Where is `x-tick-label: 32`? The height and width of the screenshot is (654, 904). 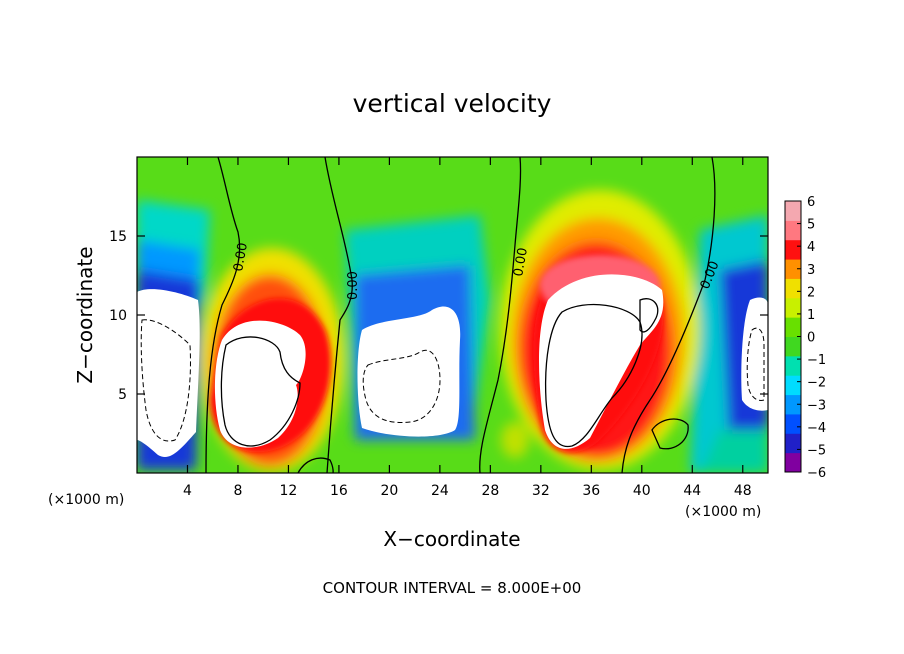
x-tick-label: 32 is located at coordinates (541, 491).